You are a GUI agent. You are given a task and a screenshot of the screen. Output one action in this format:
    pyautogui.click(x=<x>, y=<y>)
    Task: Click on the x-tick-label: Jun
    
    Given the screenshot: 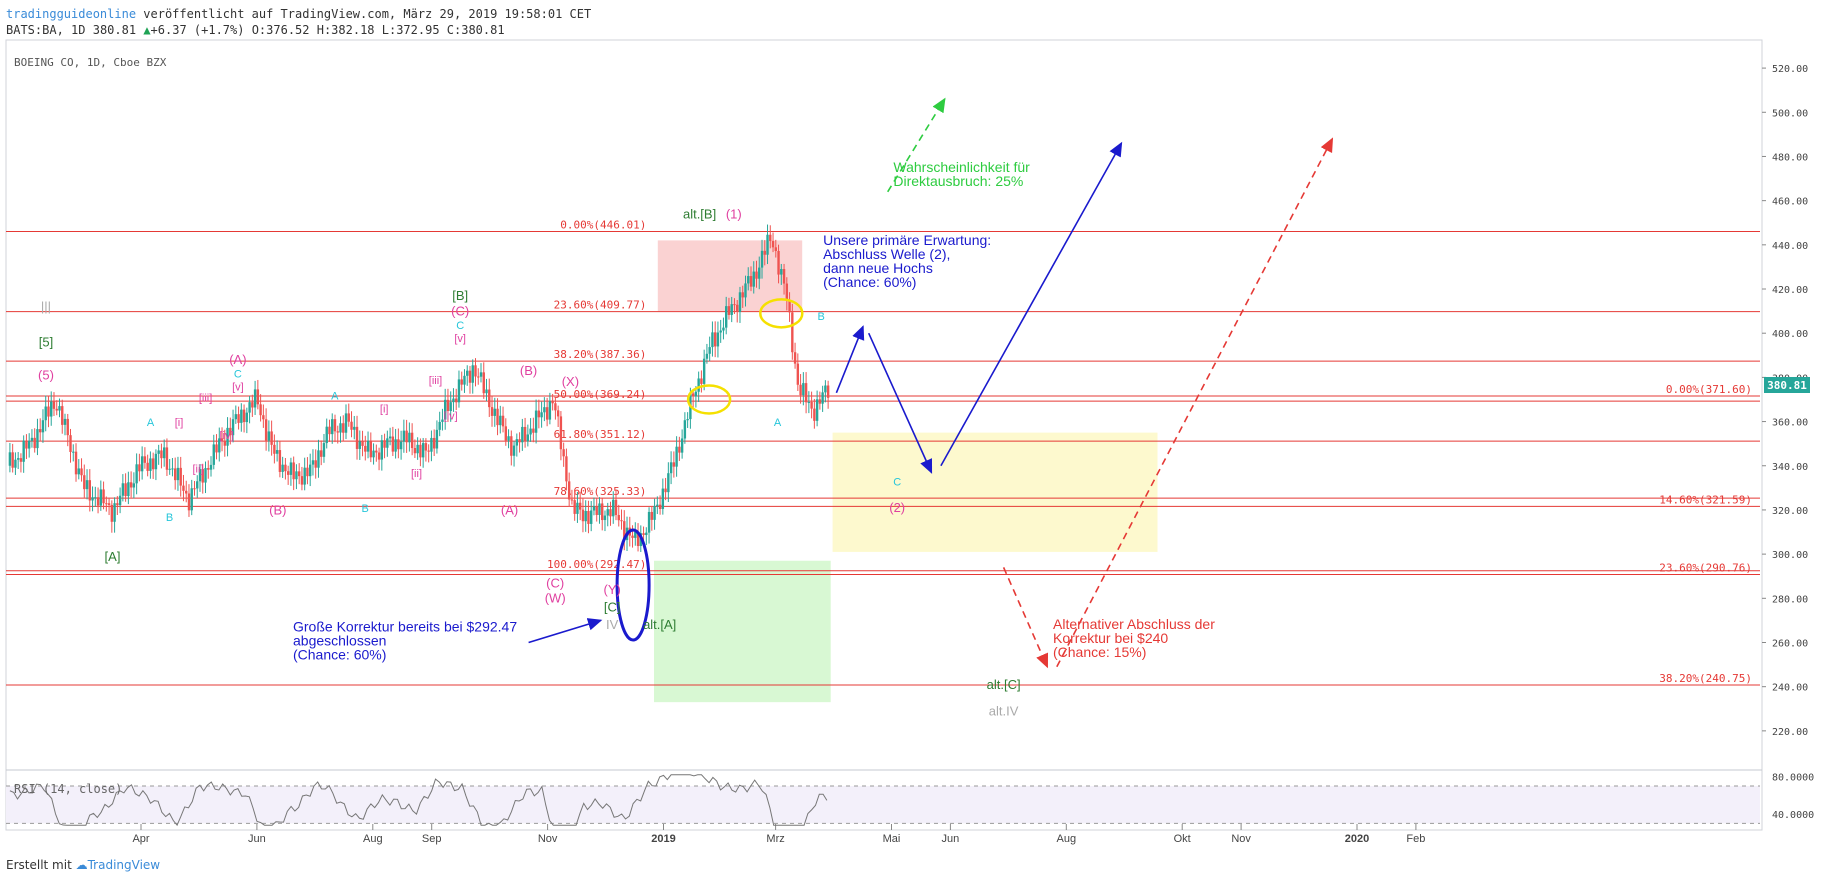 What is the action you would take?
    pyautogui.click(x=951, y=839)
    